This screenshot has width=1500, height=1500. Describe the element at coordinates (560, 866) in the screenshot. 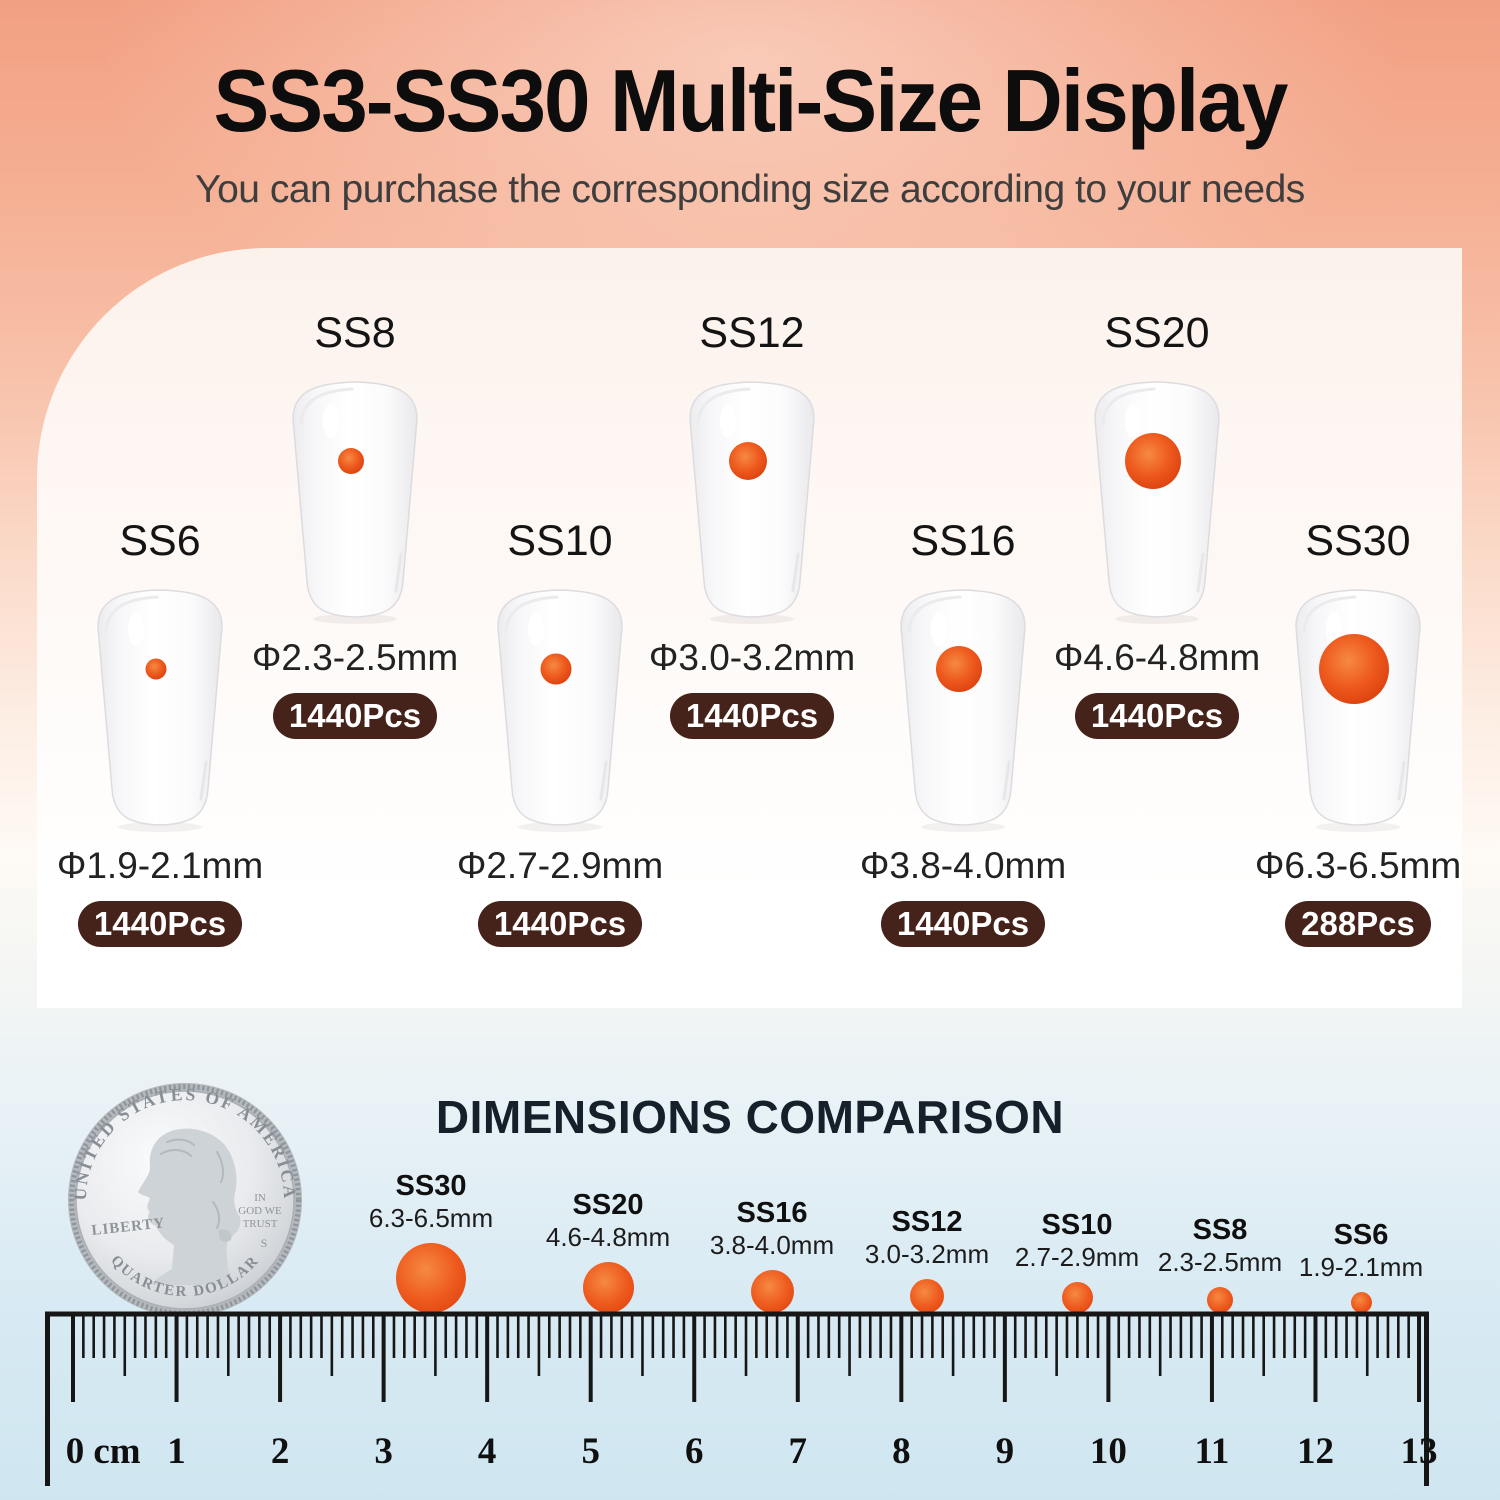

I see `diameter-label: Φ2.7-2.9mm` at that location.